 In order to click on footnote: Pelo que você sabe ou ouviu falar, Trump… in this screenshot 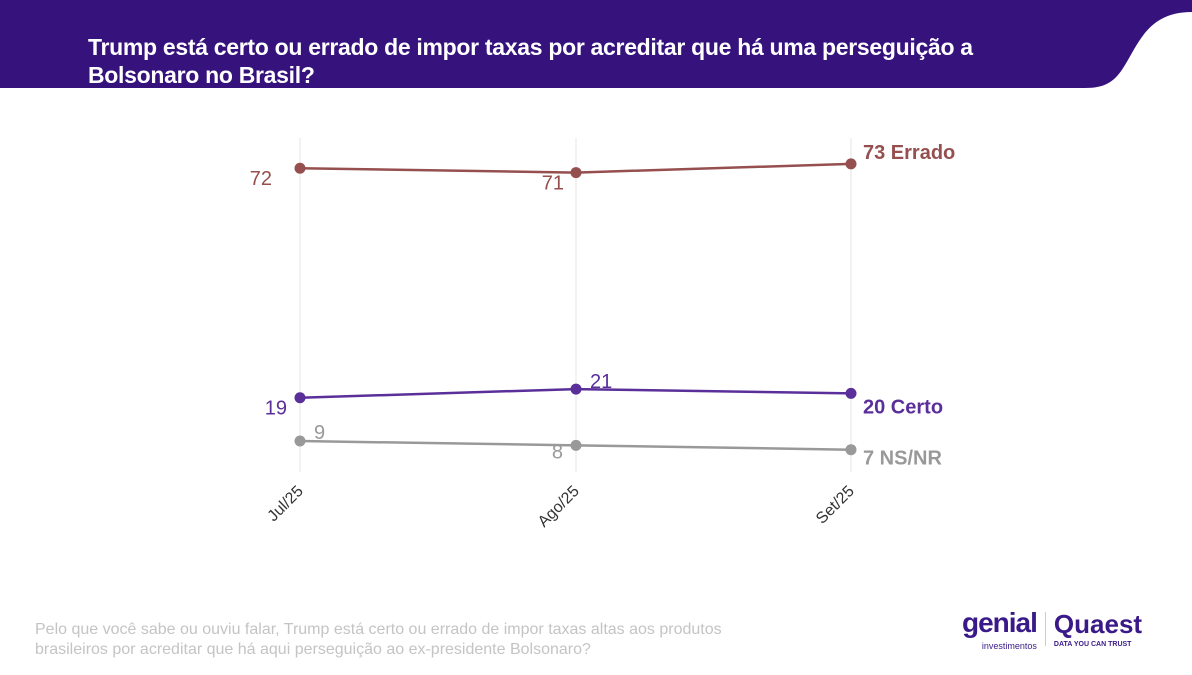, I will do `click(378, 639)`.